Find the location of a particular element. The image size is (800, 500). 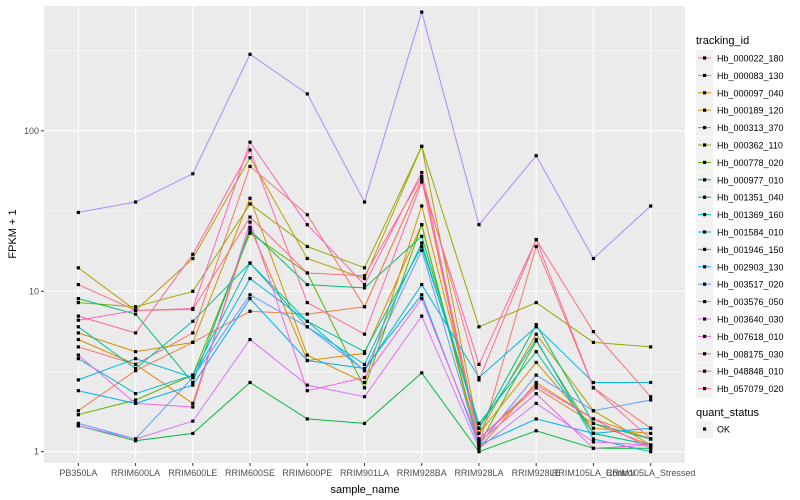

legend-label: Hb_000022_180 is located at coordinates (750, 59).